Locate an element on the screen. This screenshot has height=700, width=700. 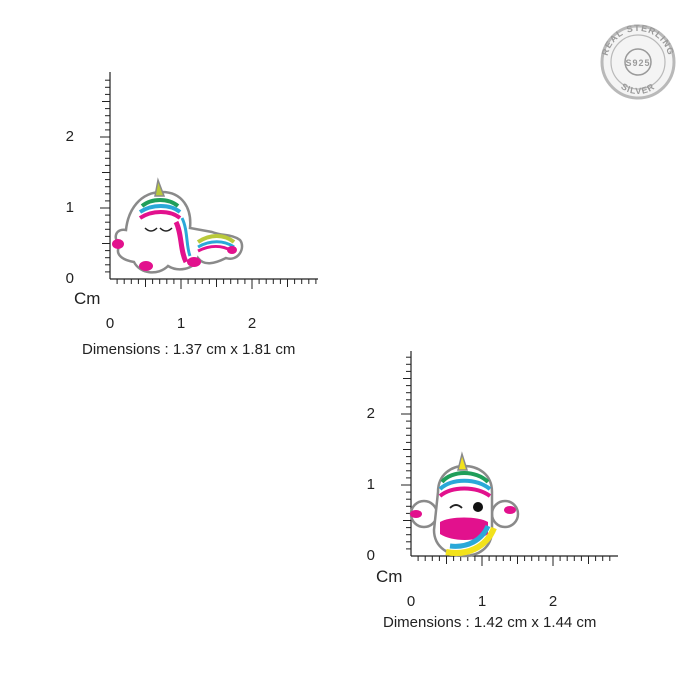
sterling-silver-seal: REAL STERLING SILVER S925 is located at coordinates (638, 61).